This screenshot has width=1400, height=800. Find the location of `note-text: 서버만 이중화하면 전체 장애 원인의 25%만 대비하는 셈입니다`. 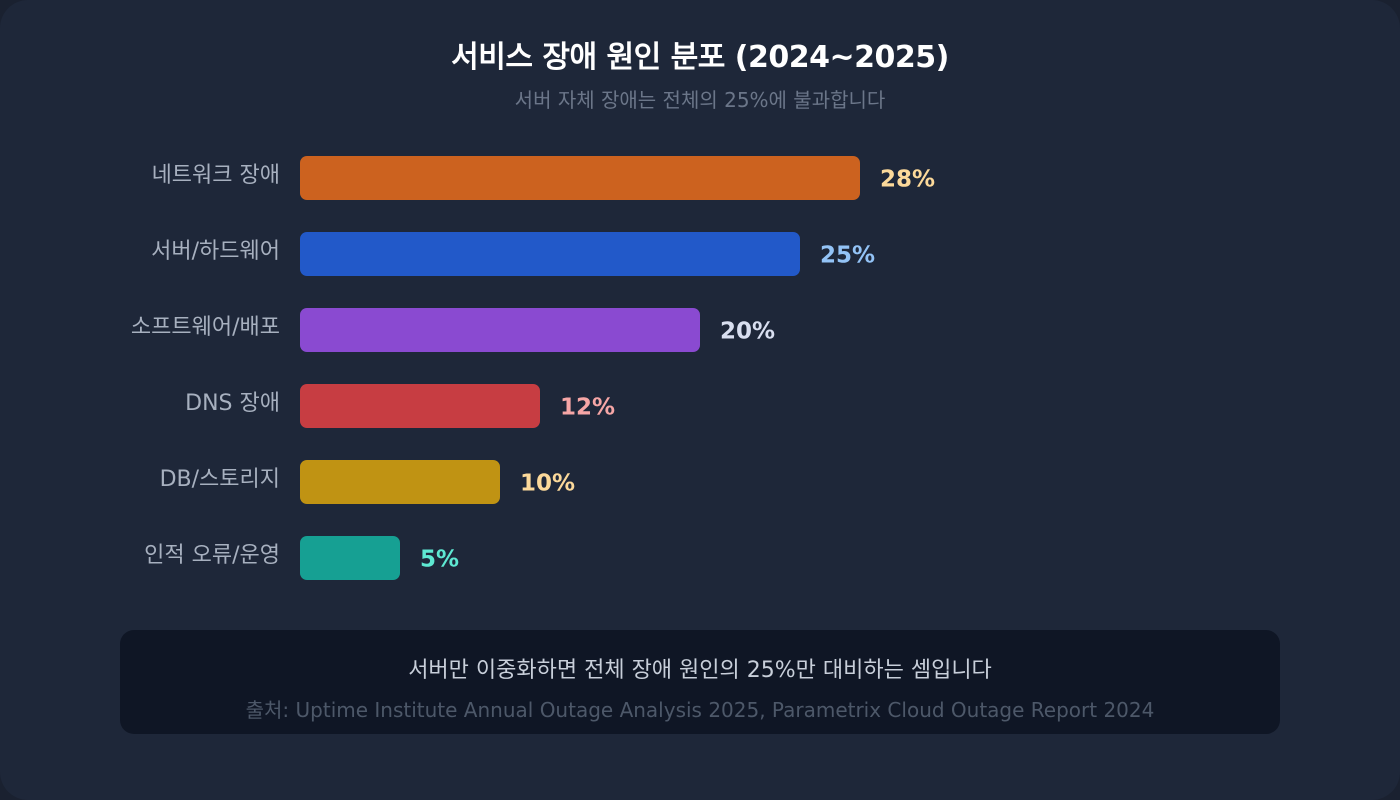

note-text: 서버만 이중화하면 전체 장애 원인의 25%만 대비하는 셈입니다 is located at coordinates (700, 670).